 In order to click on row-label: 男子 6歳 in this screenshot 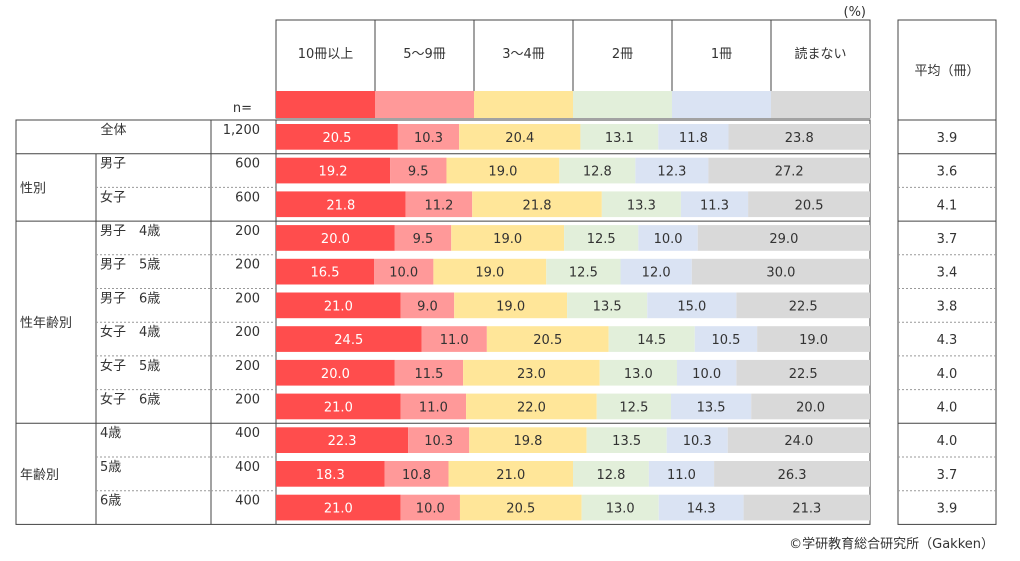, I will do `click(130, 298)`.